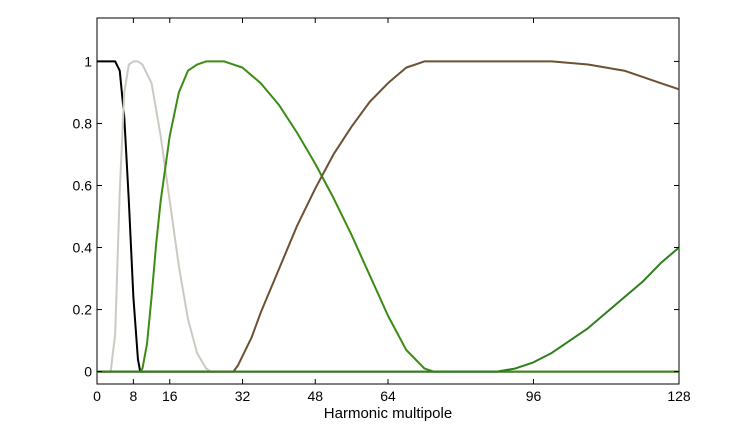 This screenshot has width=751, height=428. I want to click on y-tick-label: 1, so click(88, 61).